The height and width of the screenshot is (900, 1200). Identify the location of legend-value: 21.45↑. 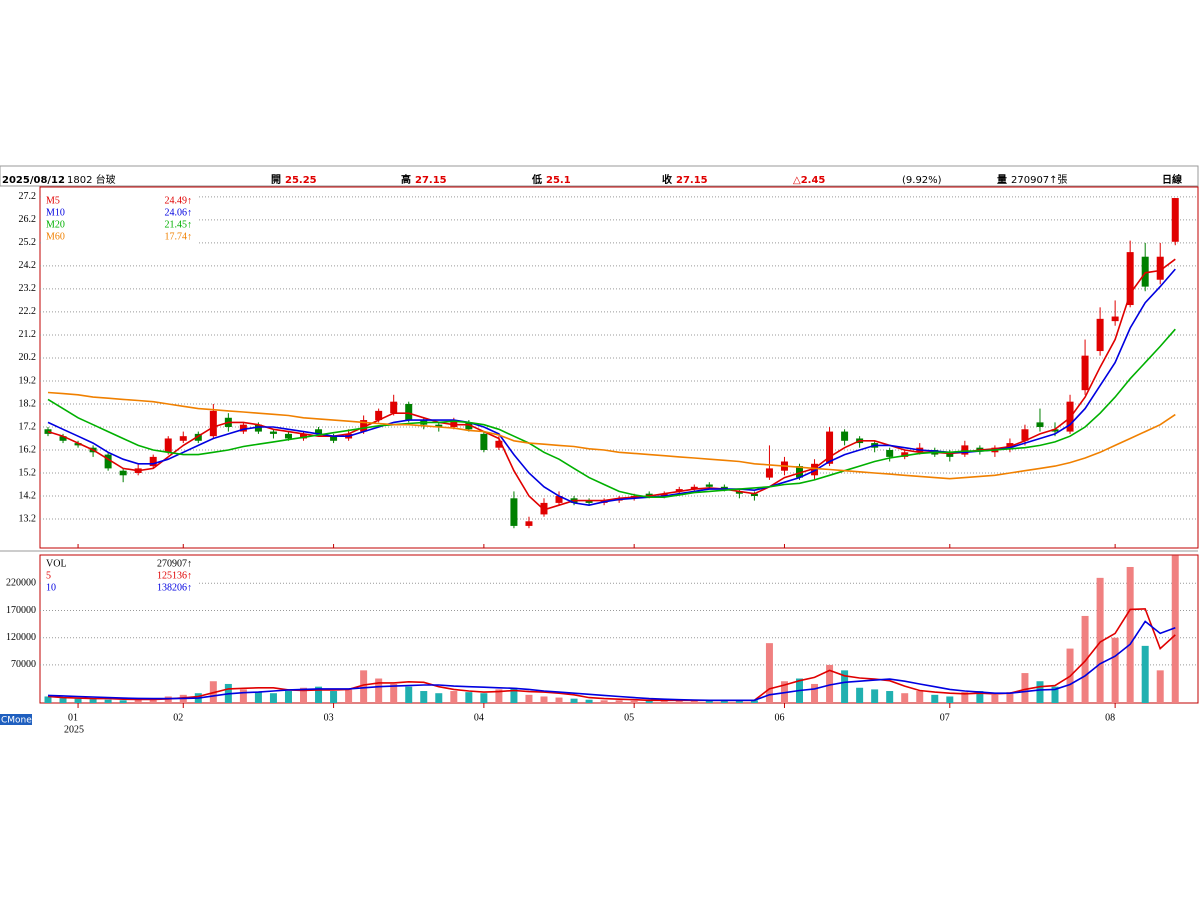
(179, 224).